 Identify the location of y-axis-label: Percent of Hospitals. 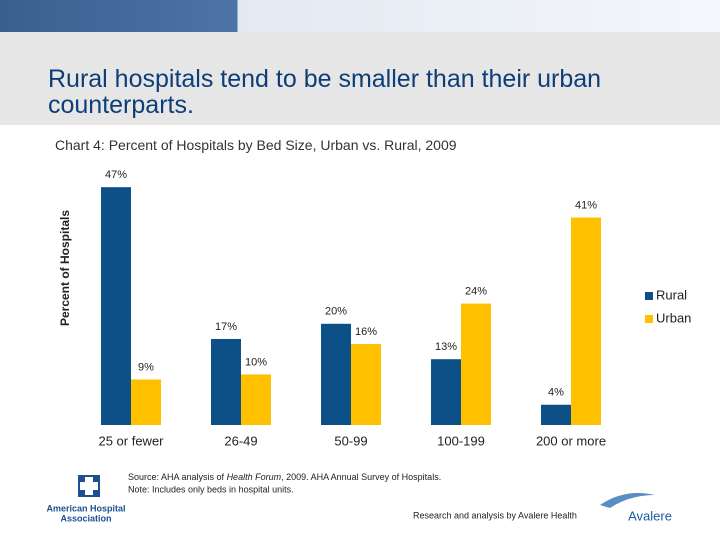
(65, 268).